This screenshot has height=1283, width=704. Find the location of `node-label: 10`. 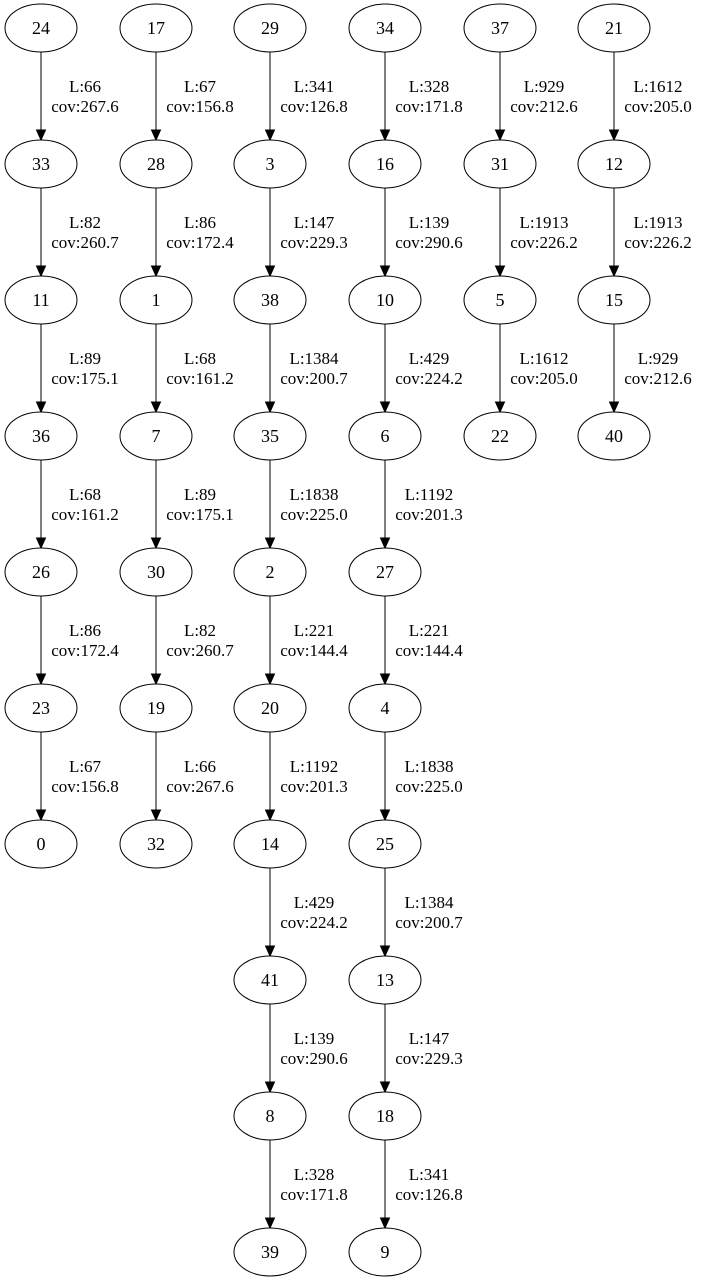

node-label: 10 is located at coordinates (385, 300).